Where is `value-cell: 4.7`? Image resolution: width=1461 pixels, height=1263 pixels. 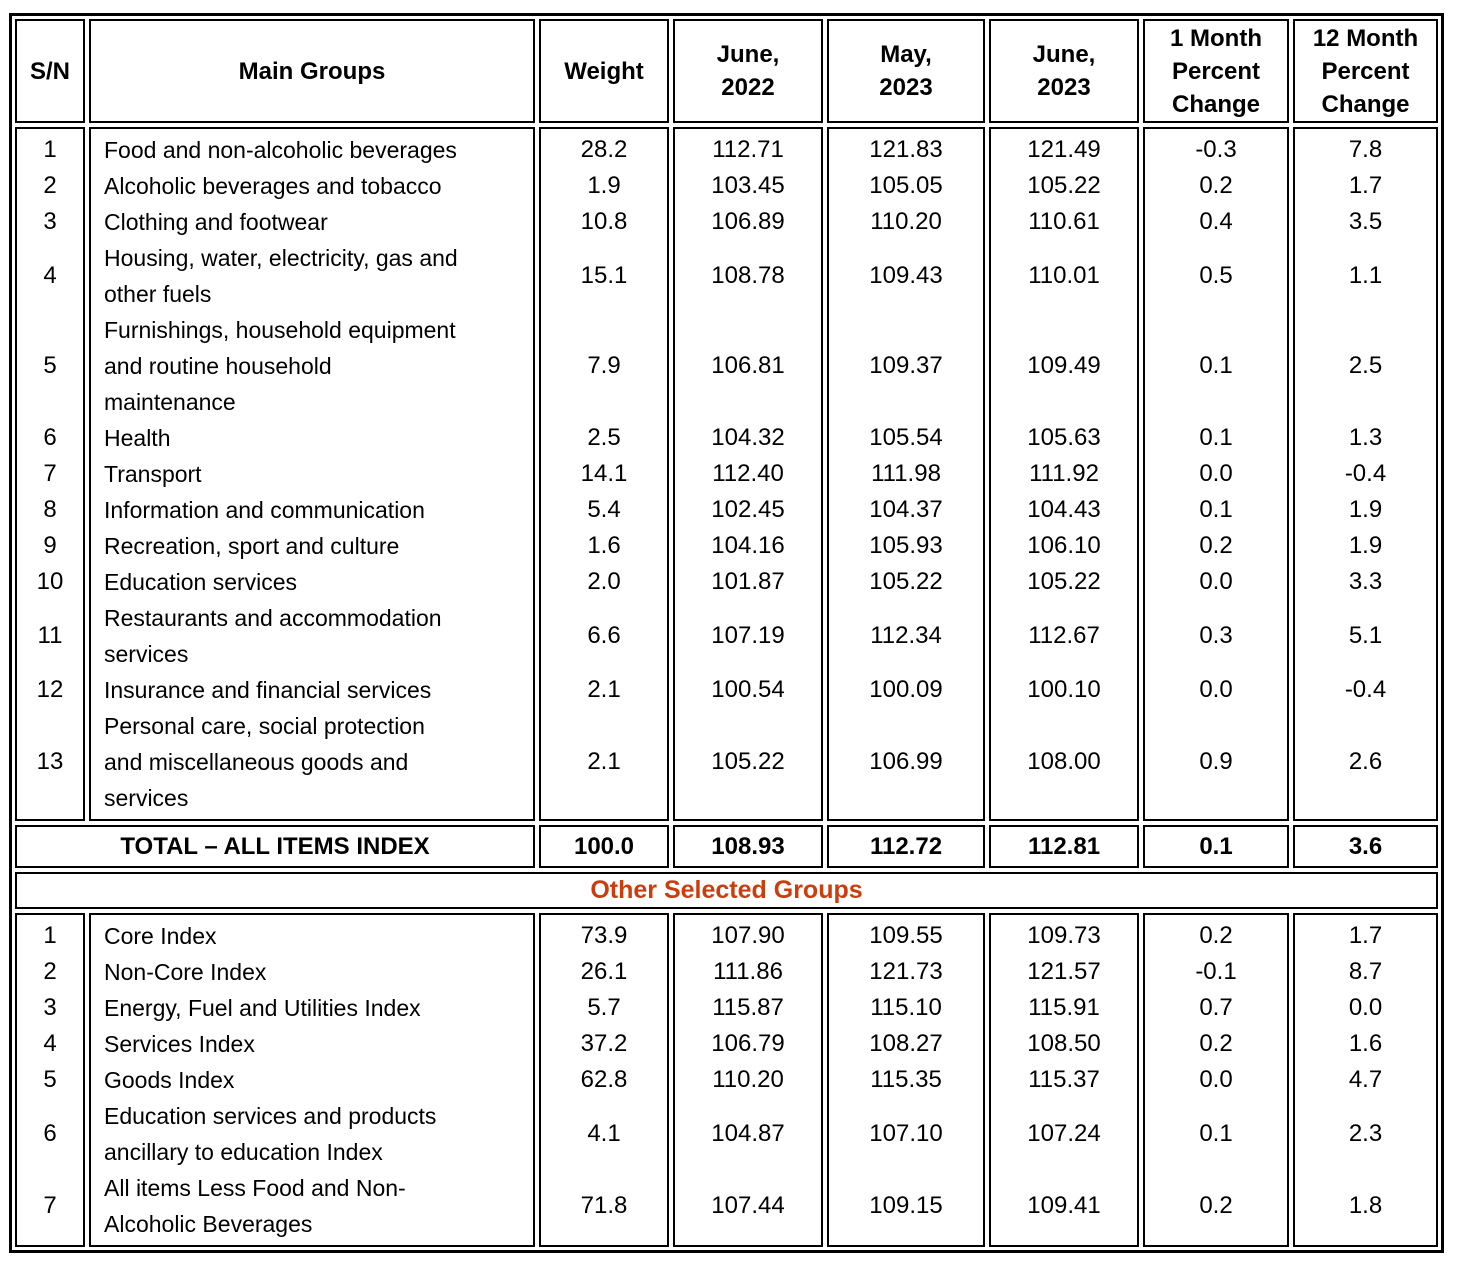
value-cell: 4.7 is located at coordinates (1365, 1079).